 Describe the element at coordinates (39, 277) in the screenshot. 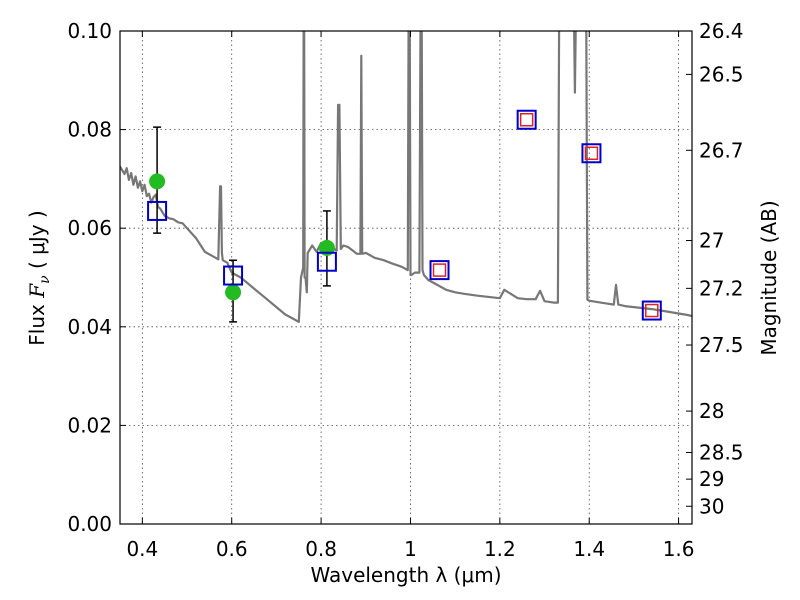

I see `y-axis-title: Flux Fν ( μJy )` at that location.